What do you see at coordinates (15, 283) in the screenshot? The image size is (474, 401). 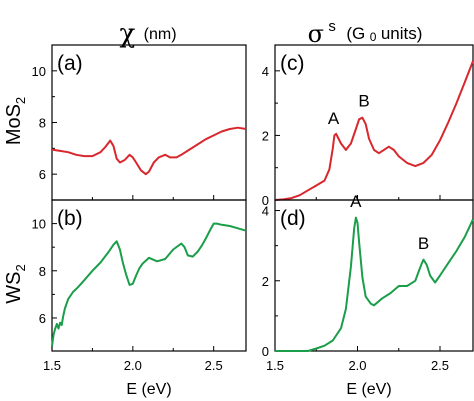 I see `row-label-ws2: WS2` at bounding box center [15, 283].